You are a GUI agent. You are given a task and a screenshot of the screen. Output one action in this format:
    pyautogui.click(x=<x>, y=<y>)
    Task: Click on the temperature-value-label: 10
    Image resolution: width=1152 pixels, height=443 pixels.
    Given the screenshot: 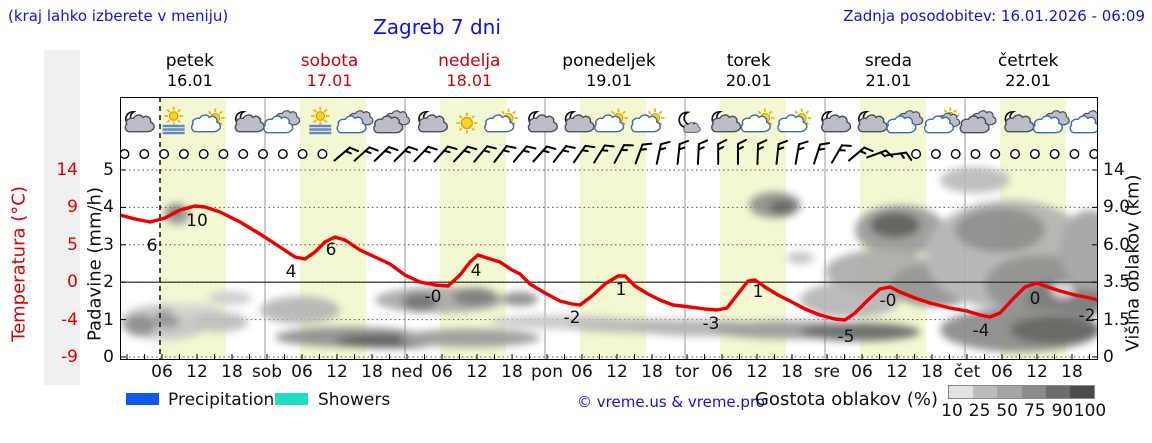 What is the action you would take?
    pyautogui.click(x=197, y=221)
    